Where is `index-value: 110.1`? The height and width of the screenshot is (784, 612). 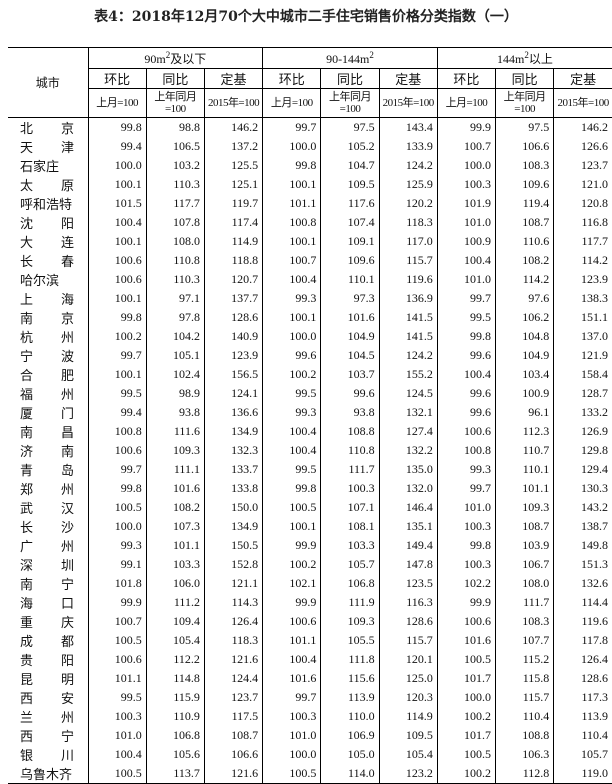
index-value: 110.1 is located at coordinates (524, 469).